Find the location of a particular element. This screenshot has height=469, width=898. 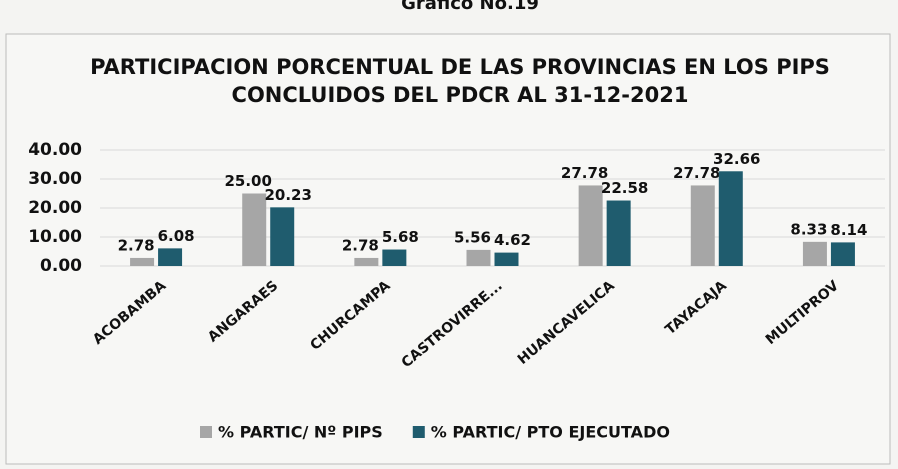

value-label: 8.14 is located at coordinates (848, 230).